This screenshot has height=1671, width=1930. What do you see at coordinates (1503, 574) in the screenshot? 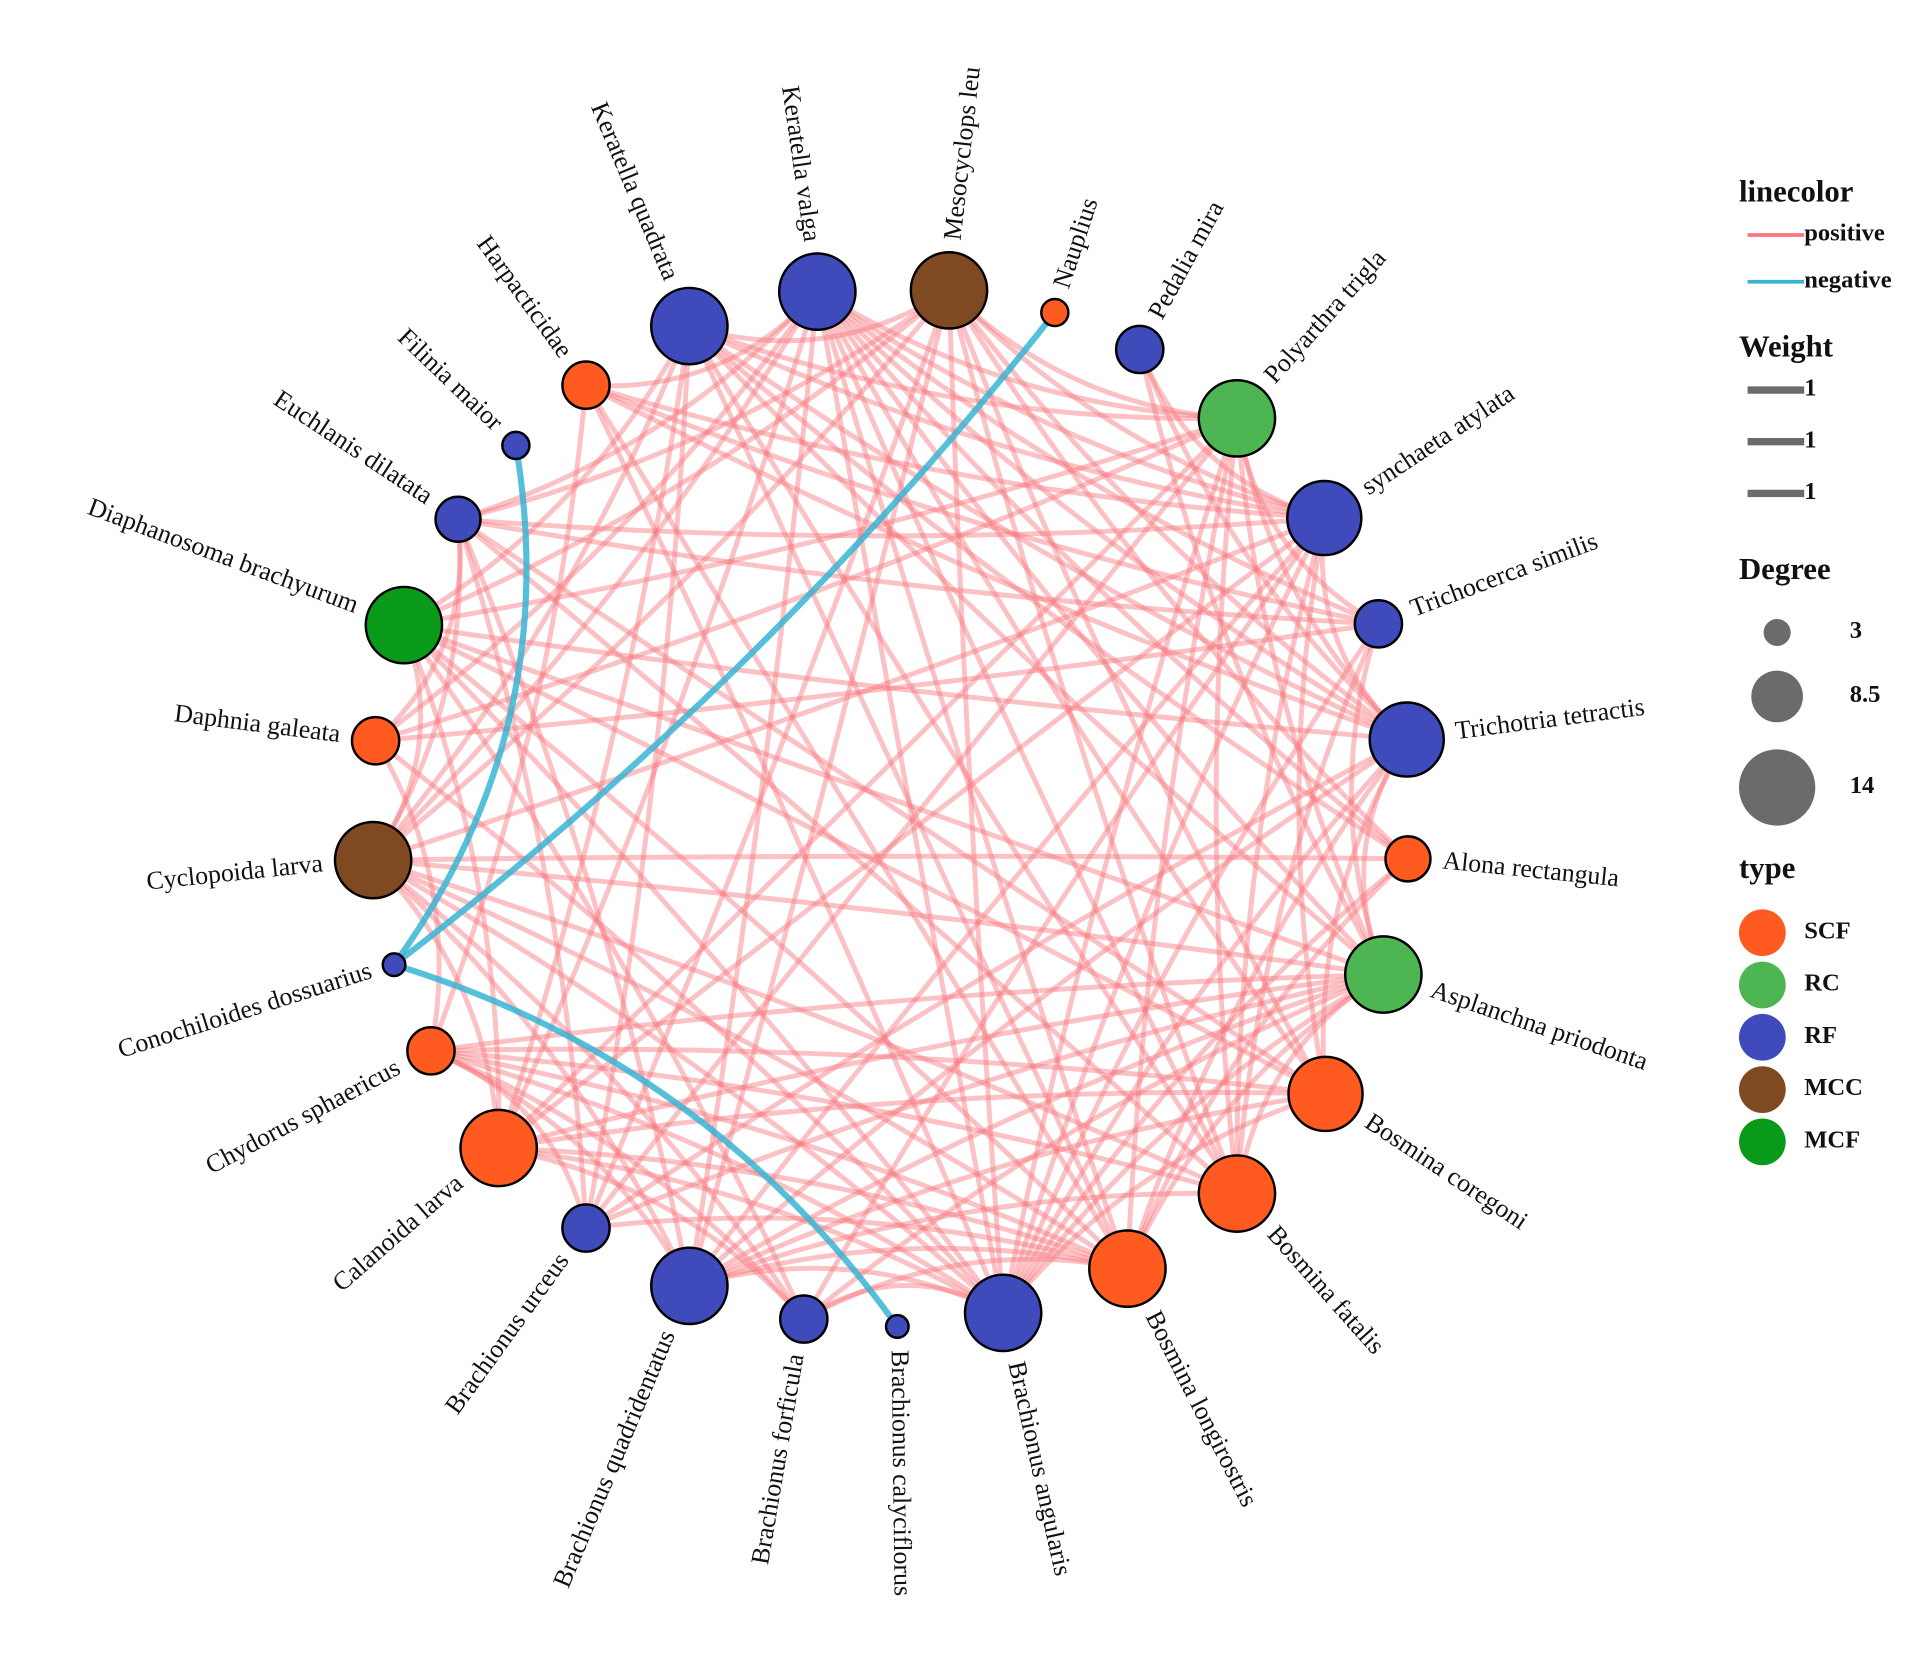
I see `node-label: Trichocerca similis` at bounding box center [1503, 574].